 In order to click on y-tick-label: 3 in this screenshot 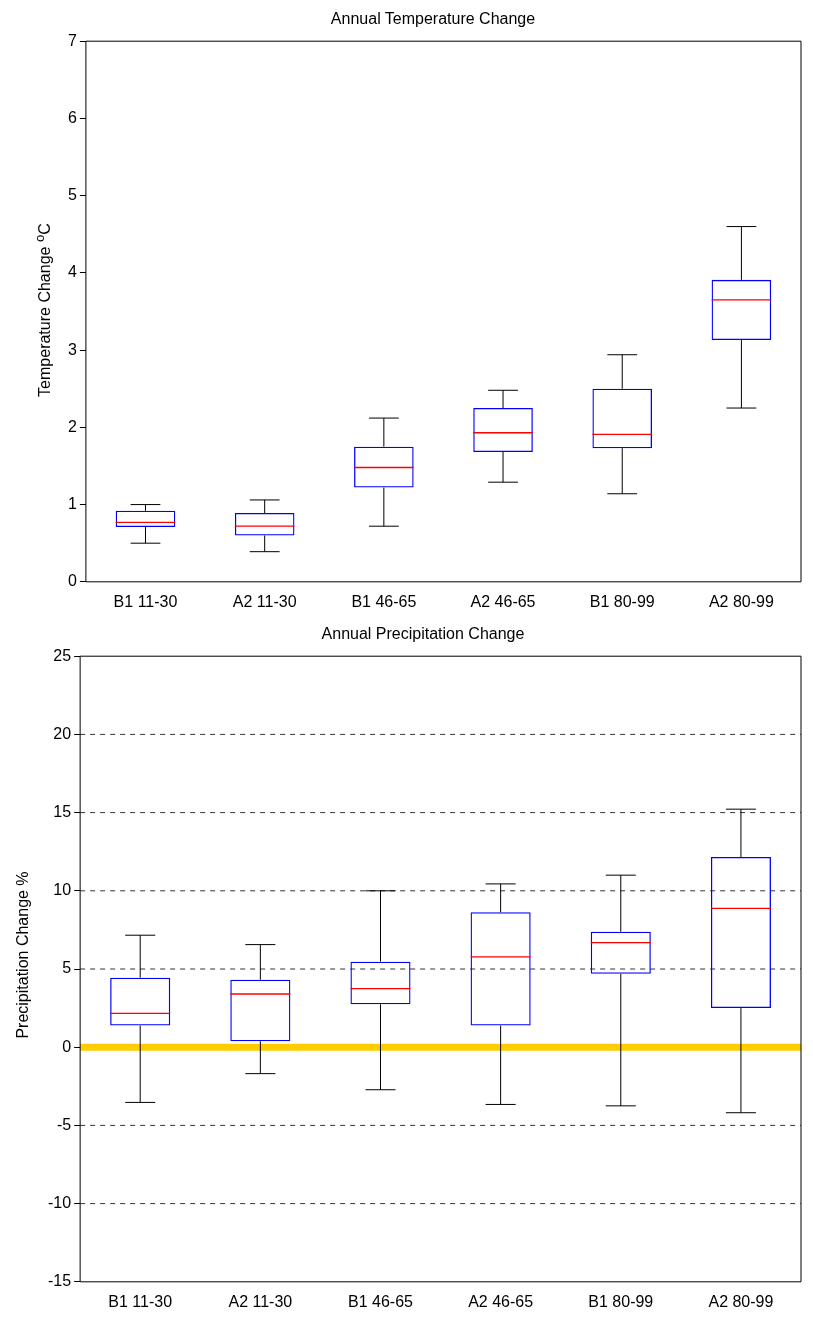, I will do `click(72, 349)`.